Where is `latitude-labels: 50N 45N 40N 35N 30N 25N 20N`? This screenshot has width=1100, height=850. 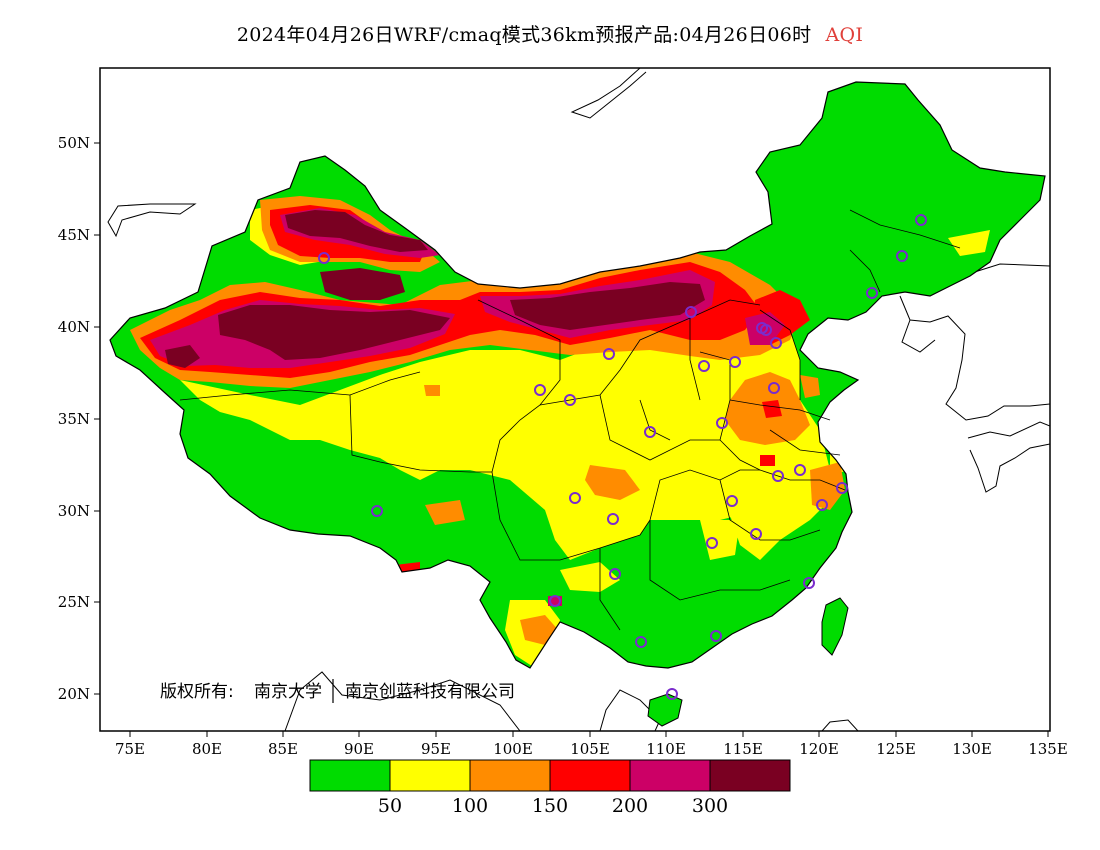 latitude-labels: 50N 45N 40N 35N 30N 25N 20N is located at coordinates (74, 418).